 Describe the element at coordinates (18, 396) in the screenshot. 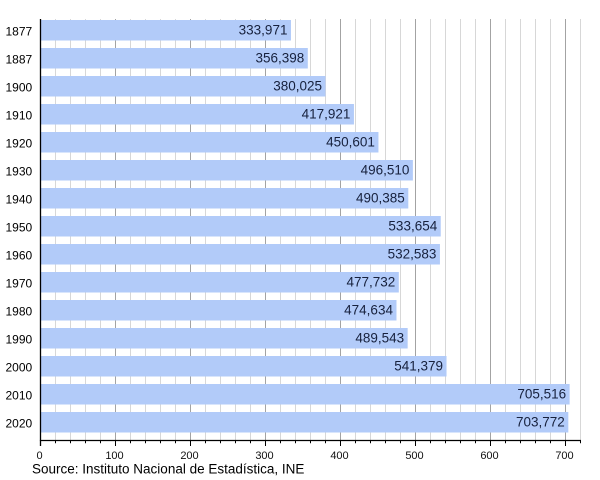

I see `svg-text: 2010` at that location.